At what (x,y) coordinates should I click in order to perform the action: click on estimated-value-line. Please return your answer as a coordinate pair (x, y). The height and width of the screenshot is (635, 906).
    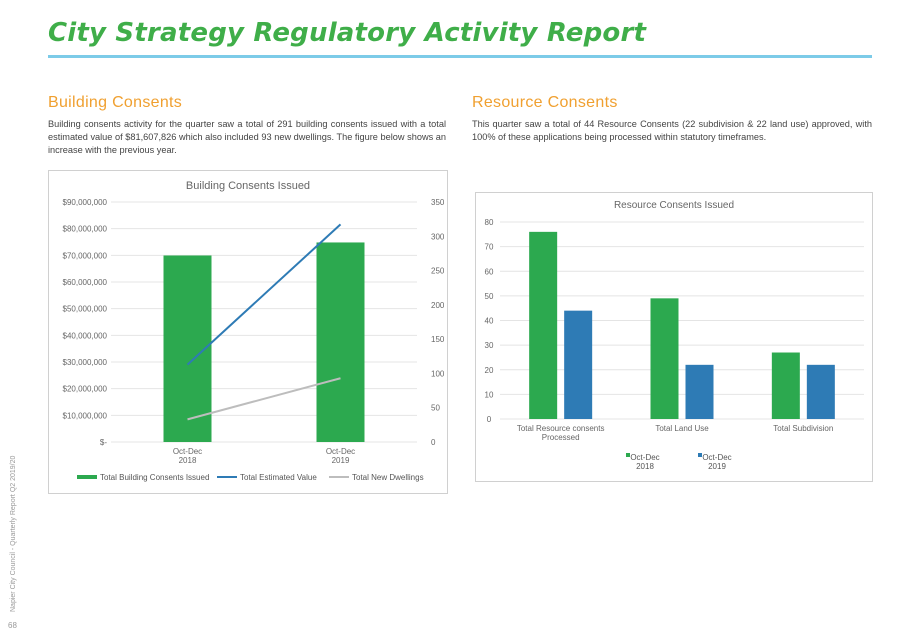
    Looking at the image, I should click on (264, 294).